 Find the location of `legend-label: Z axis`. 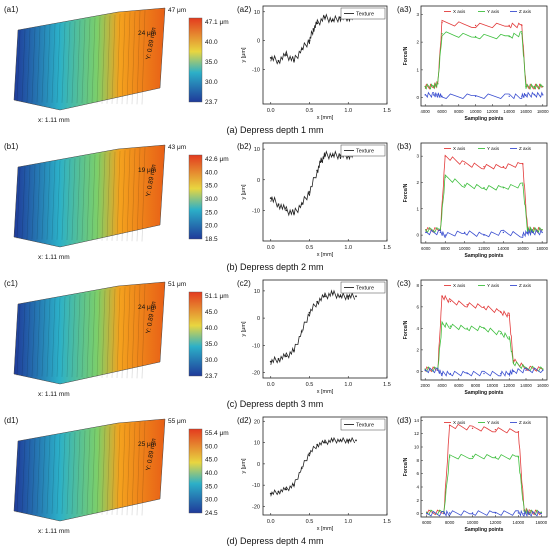

legend-label: Z axis is located at coordinates (525, 422).